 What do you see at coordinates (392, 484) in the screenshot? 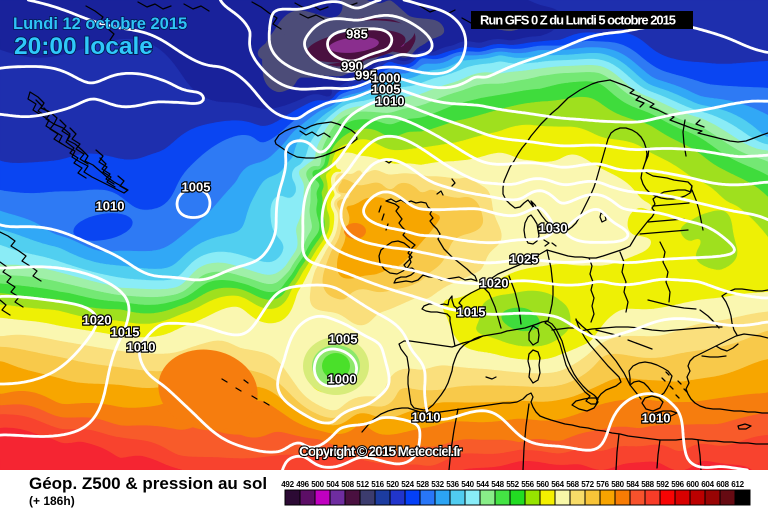
I see `svg-text: 520` at bounding box center [392, 484].